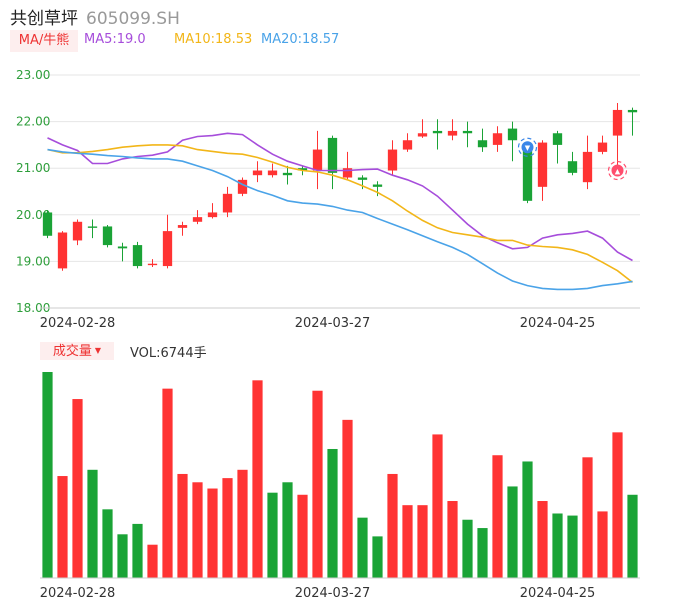 Image resolution: width=686 pixels, height=606 pixels. I want to click on ma20-legend: MA20:18.57, so click(300, 39).